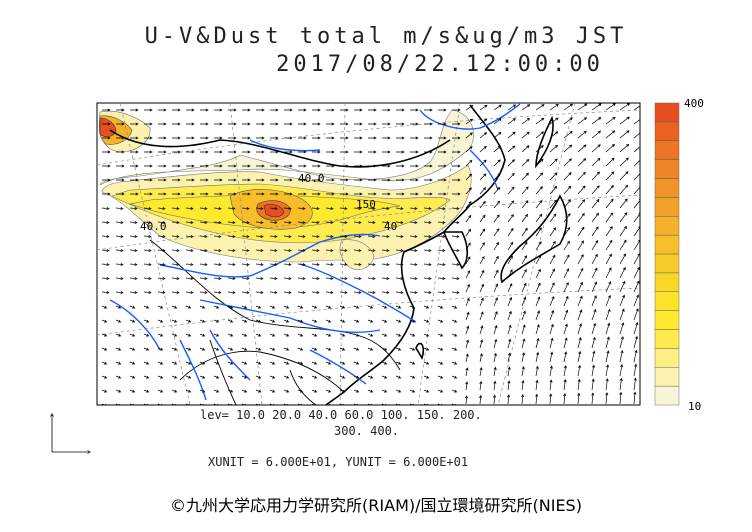 This screenshot has height=532, width=752. I want to click on contour-labels: 40.0 40.0 150 40, so click(268, 202).